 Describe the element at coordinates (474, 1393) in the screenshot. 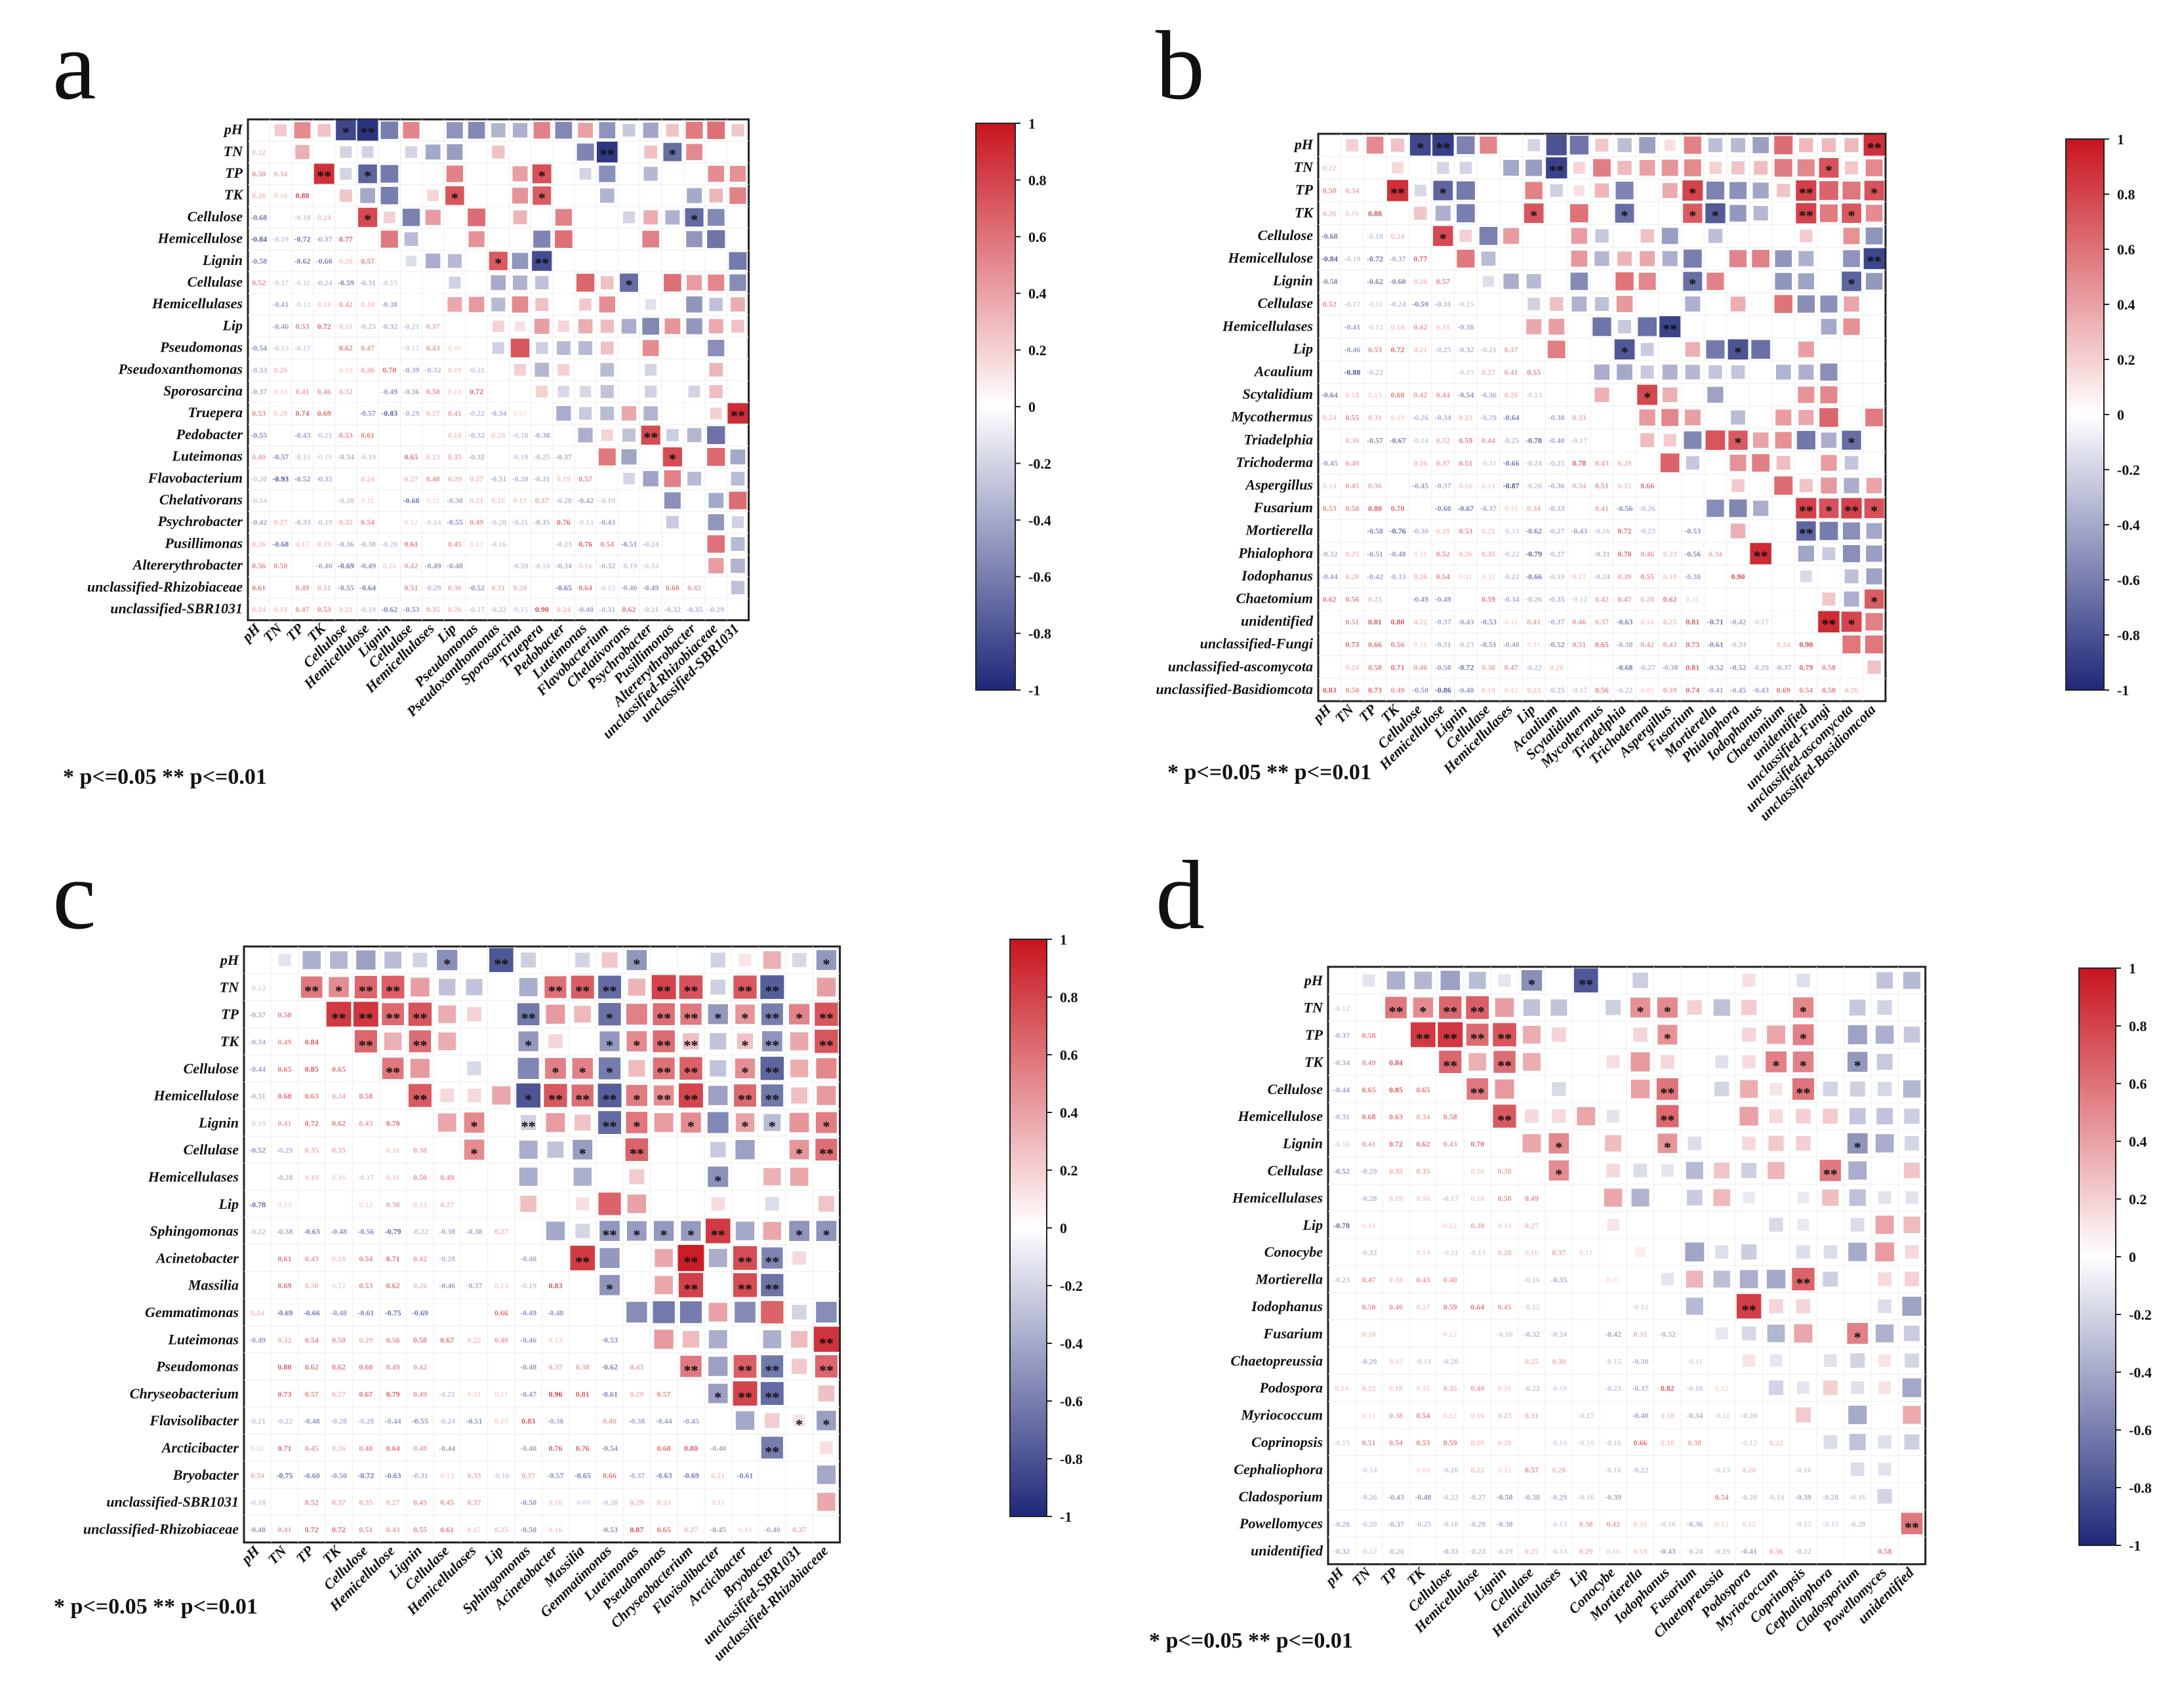

I see `cell-value: 0.11` at that location.